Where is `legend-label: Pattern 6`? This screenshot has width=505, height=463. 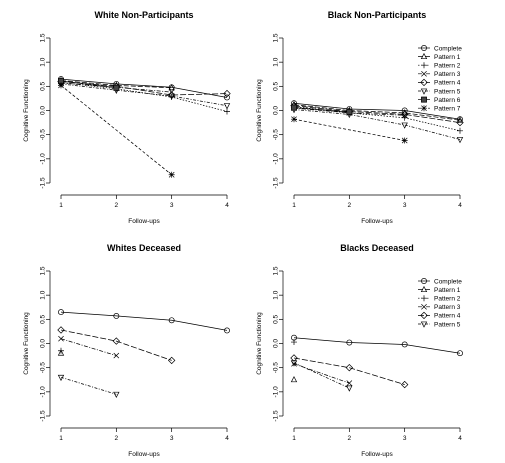
legend-label: Pattern 6 is located at coordinates (447, 100).